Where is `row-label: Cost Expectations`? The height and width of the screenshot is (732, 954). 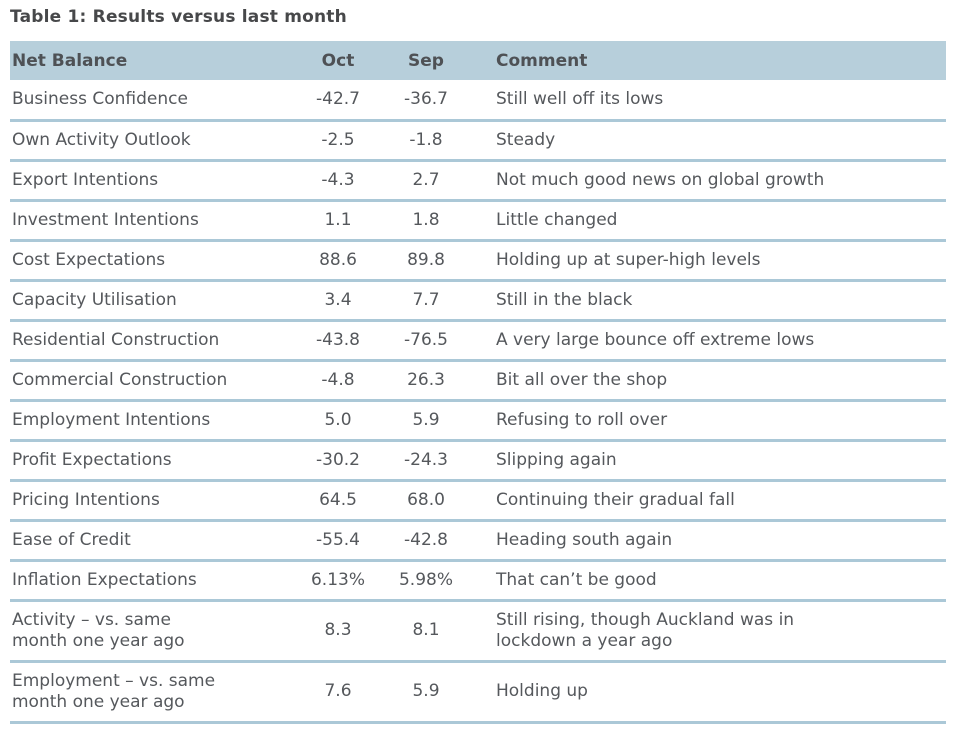
row-label: Cost Expectations is located at coordinates (154, 261).